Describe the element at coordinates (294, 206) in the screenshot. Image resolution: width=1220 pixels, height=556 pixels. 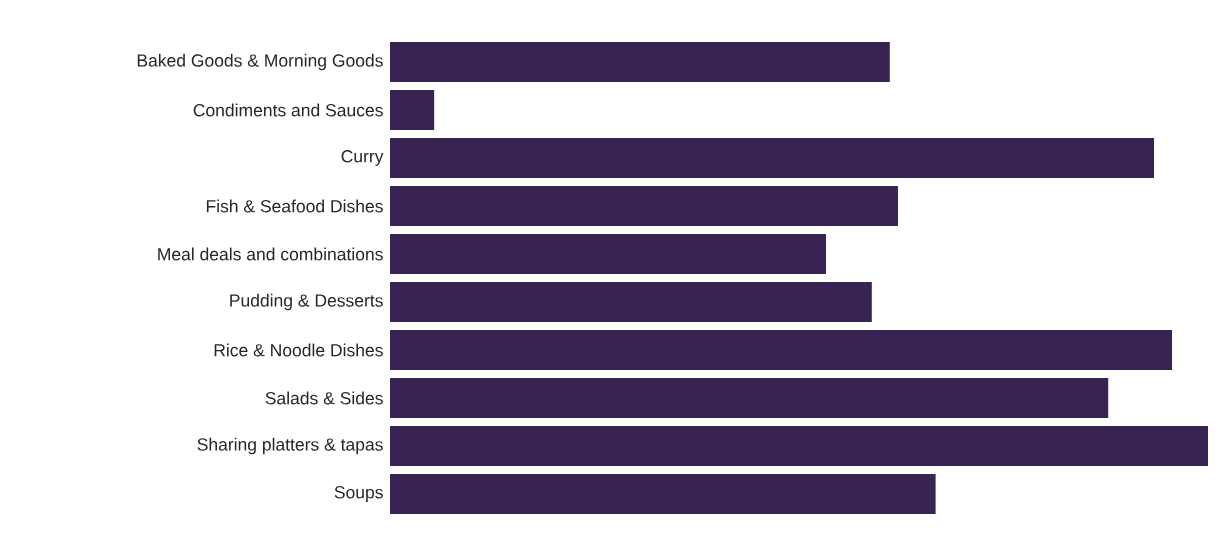
I see `y-tick-label: Fish & Seafood Dishes` at that location.